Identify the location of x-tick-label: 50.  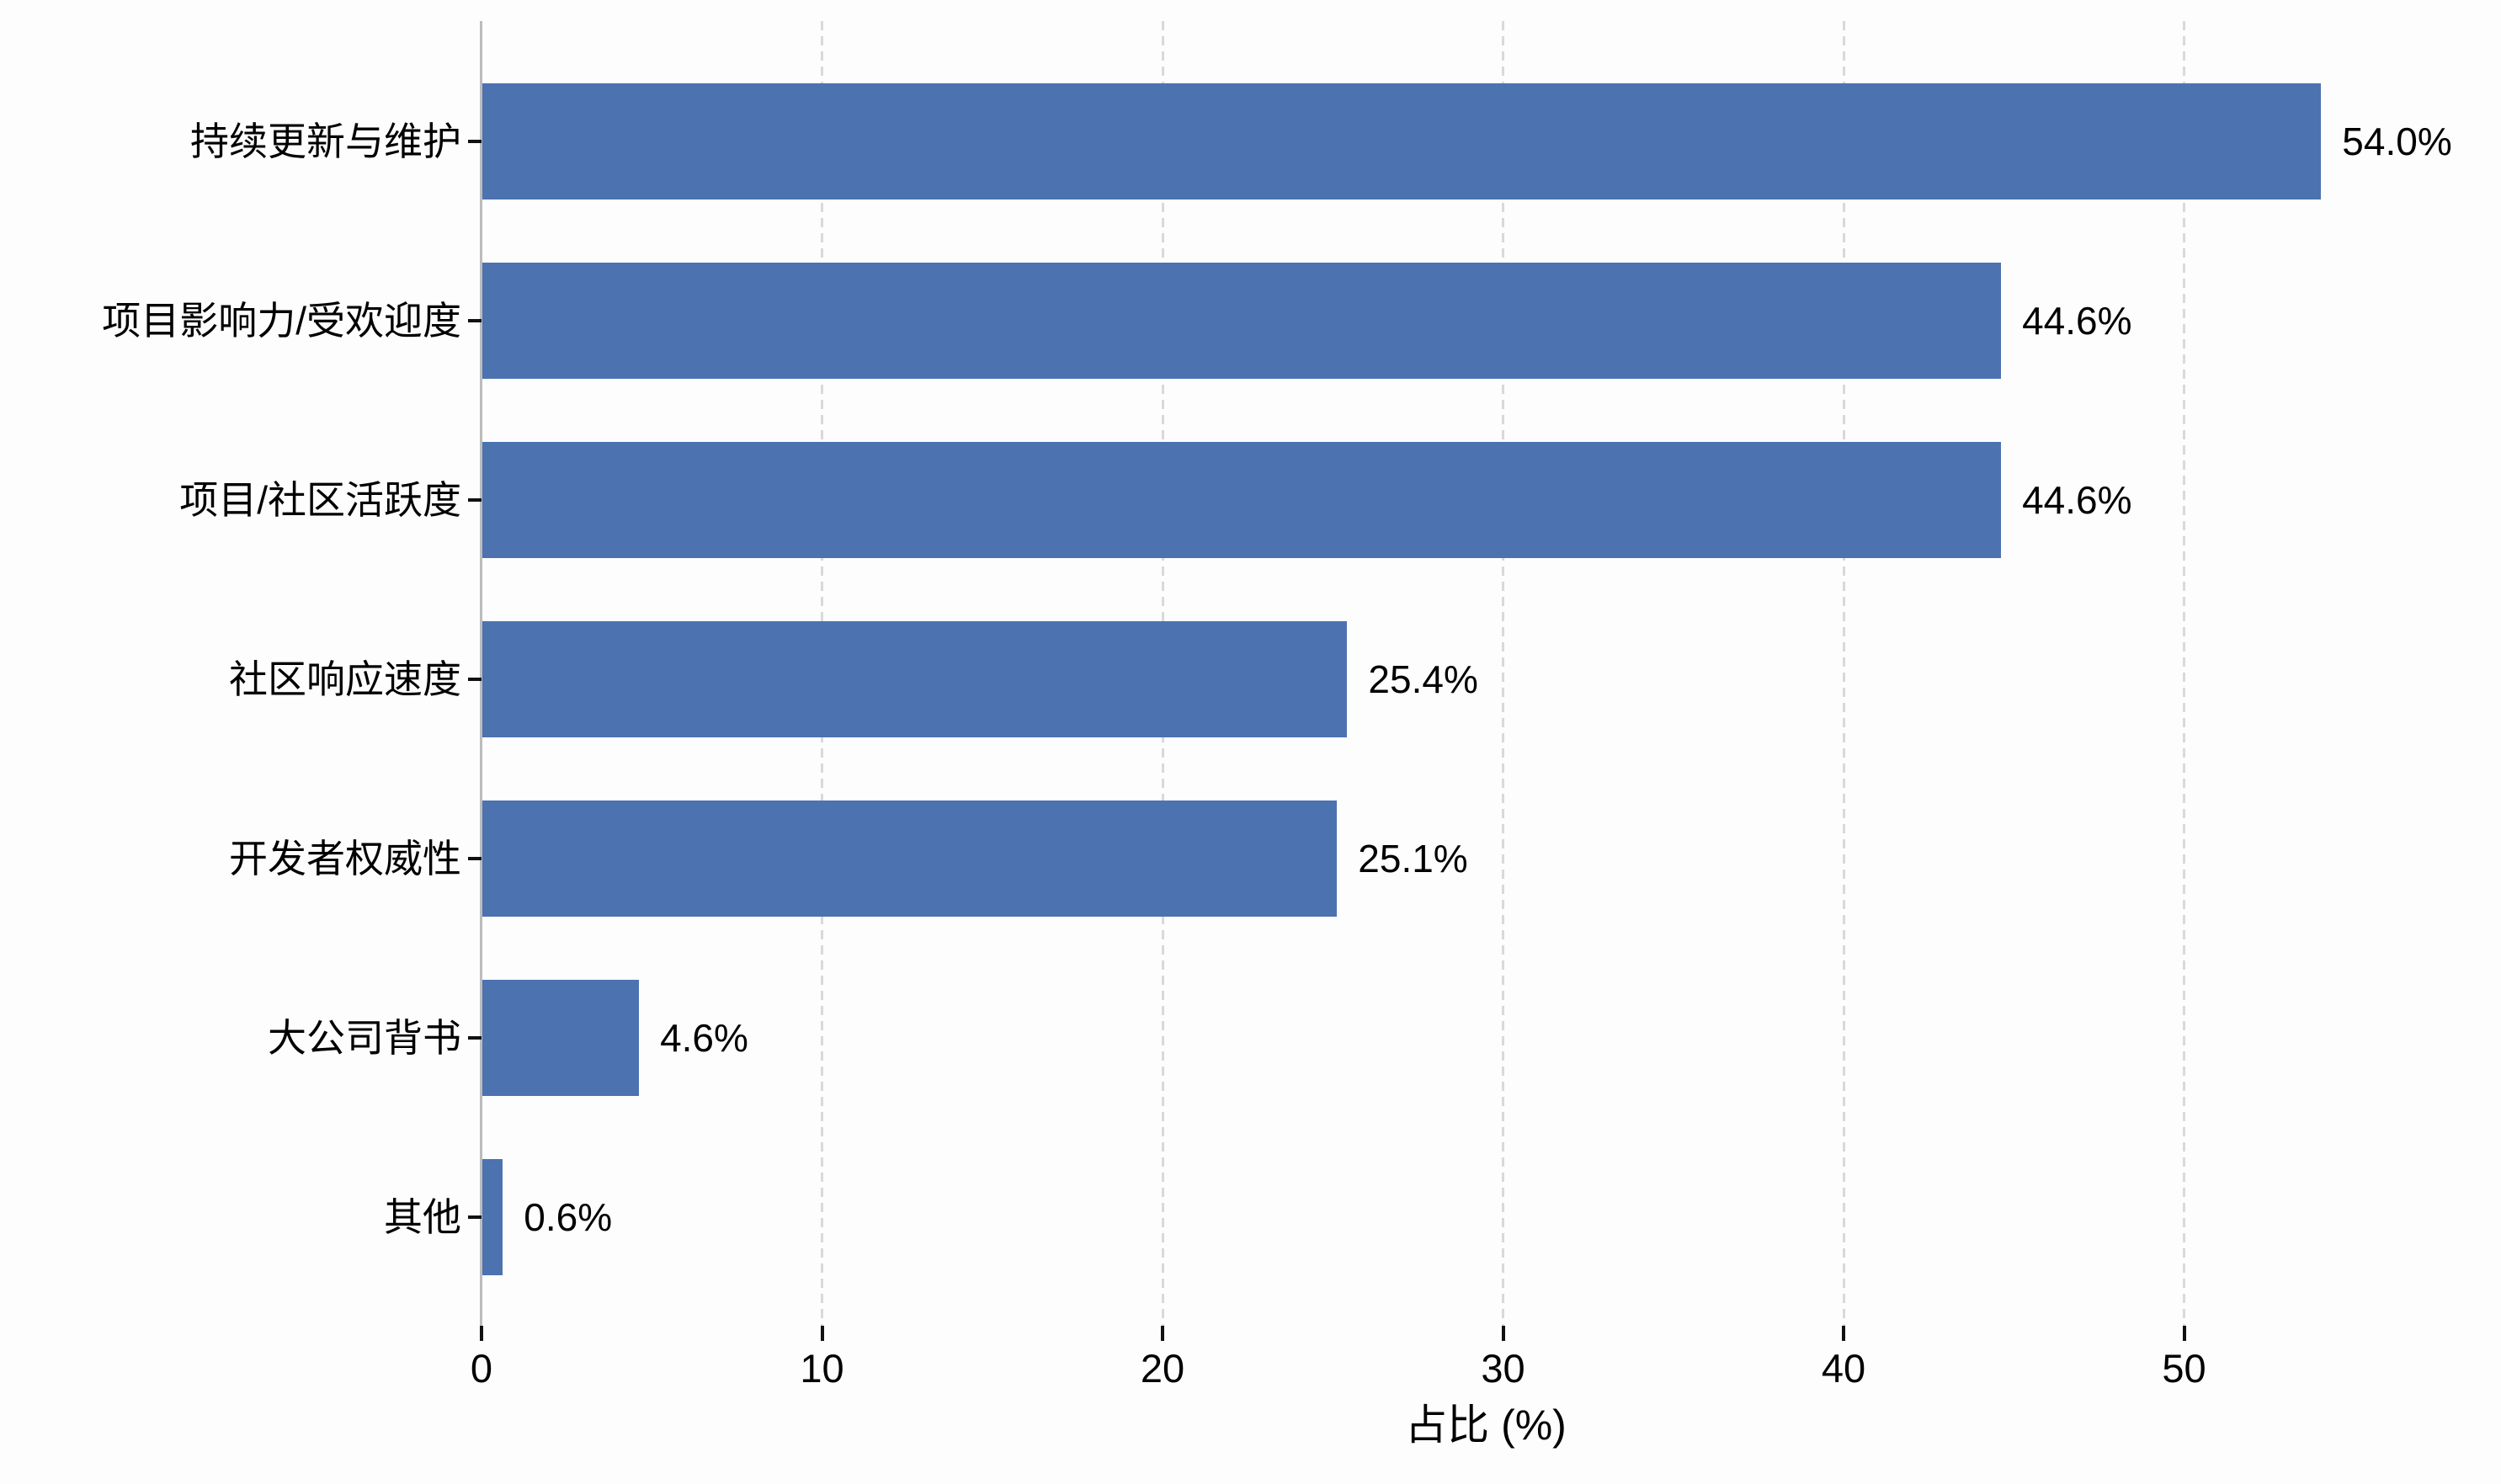
(2184, 1368).